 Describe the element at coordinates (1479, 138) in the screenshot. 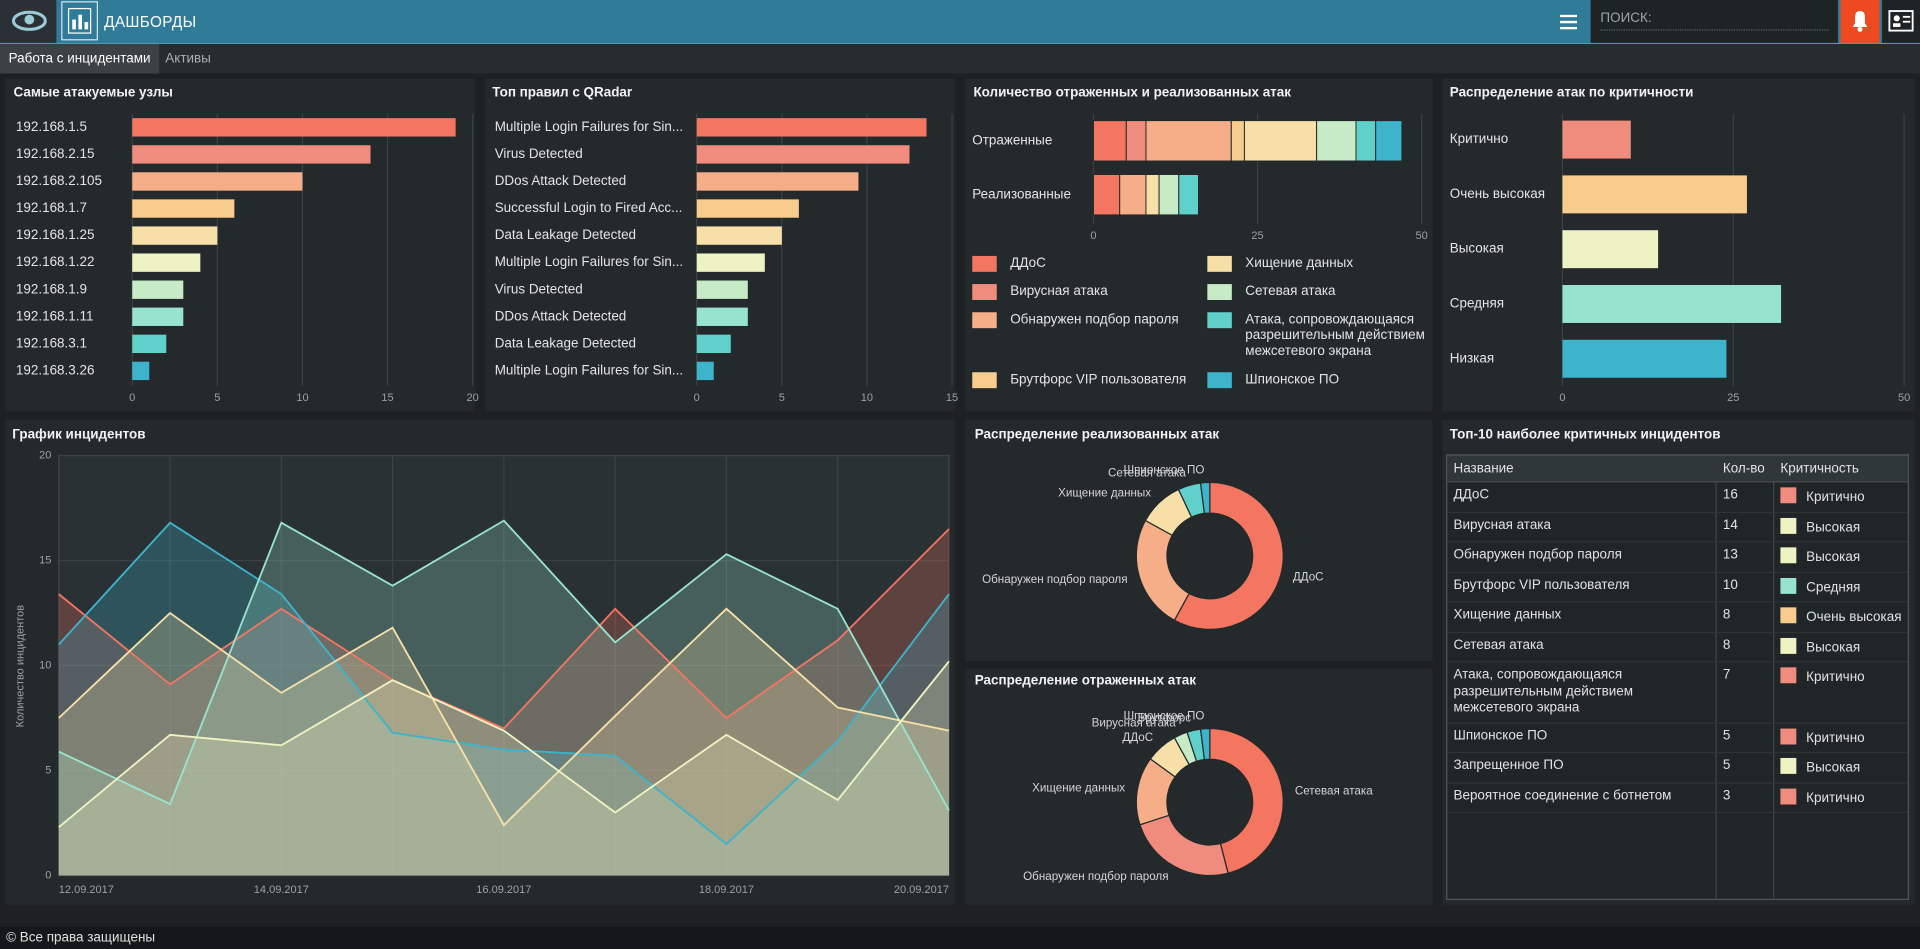

I see `category-label: Критично` at that location.